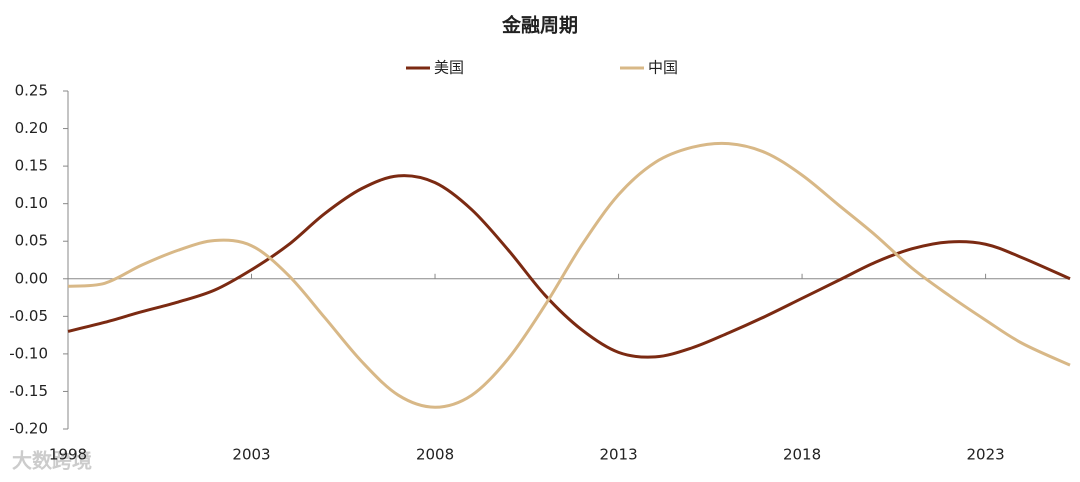  Describe the element at coordinates (663, 68) in the screenshot. I see `legend-label: 中国` at that location.